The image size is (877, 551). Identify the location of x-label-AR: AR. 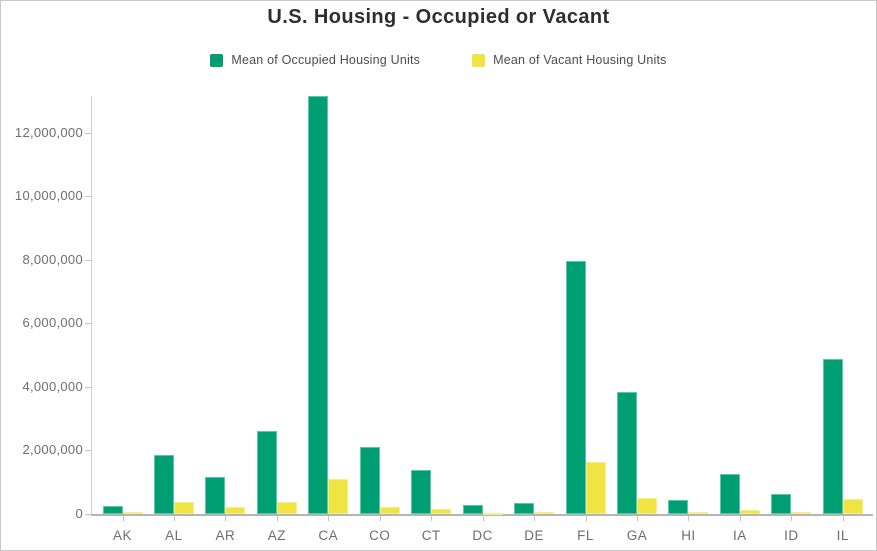
(225, 535).